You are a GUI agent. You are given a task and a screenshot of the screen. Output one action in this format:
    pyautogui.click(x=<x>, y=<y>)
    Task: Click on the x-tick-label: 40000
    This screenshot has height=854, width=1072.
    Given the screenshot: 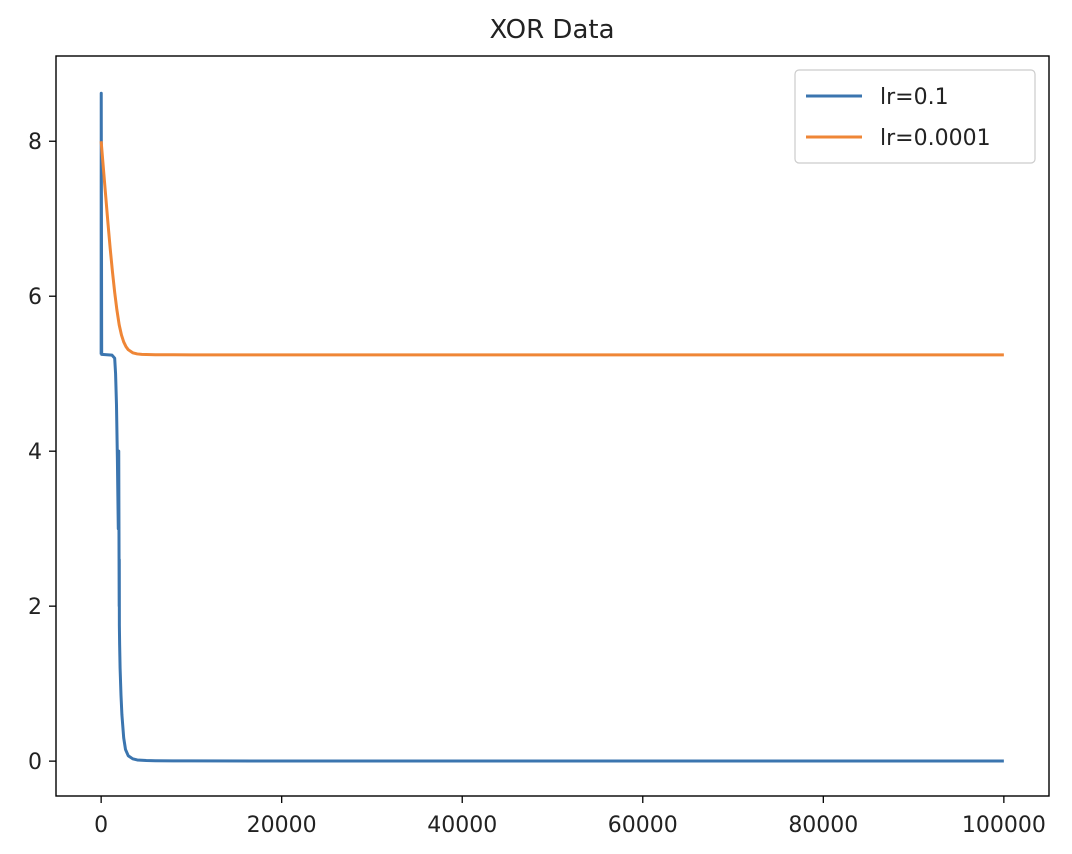 What is the action you would take?
    pyautogui.click(x=462, y=825)
    